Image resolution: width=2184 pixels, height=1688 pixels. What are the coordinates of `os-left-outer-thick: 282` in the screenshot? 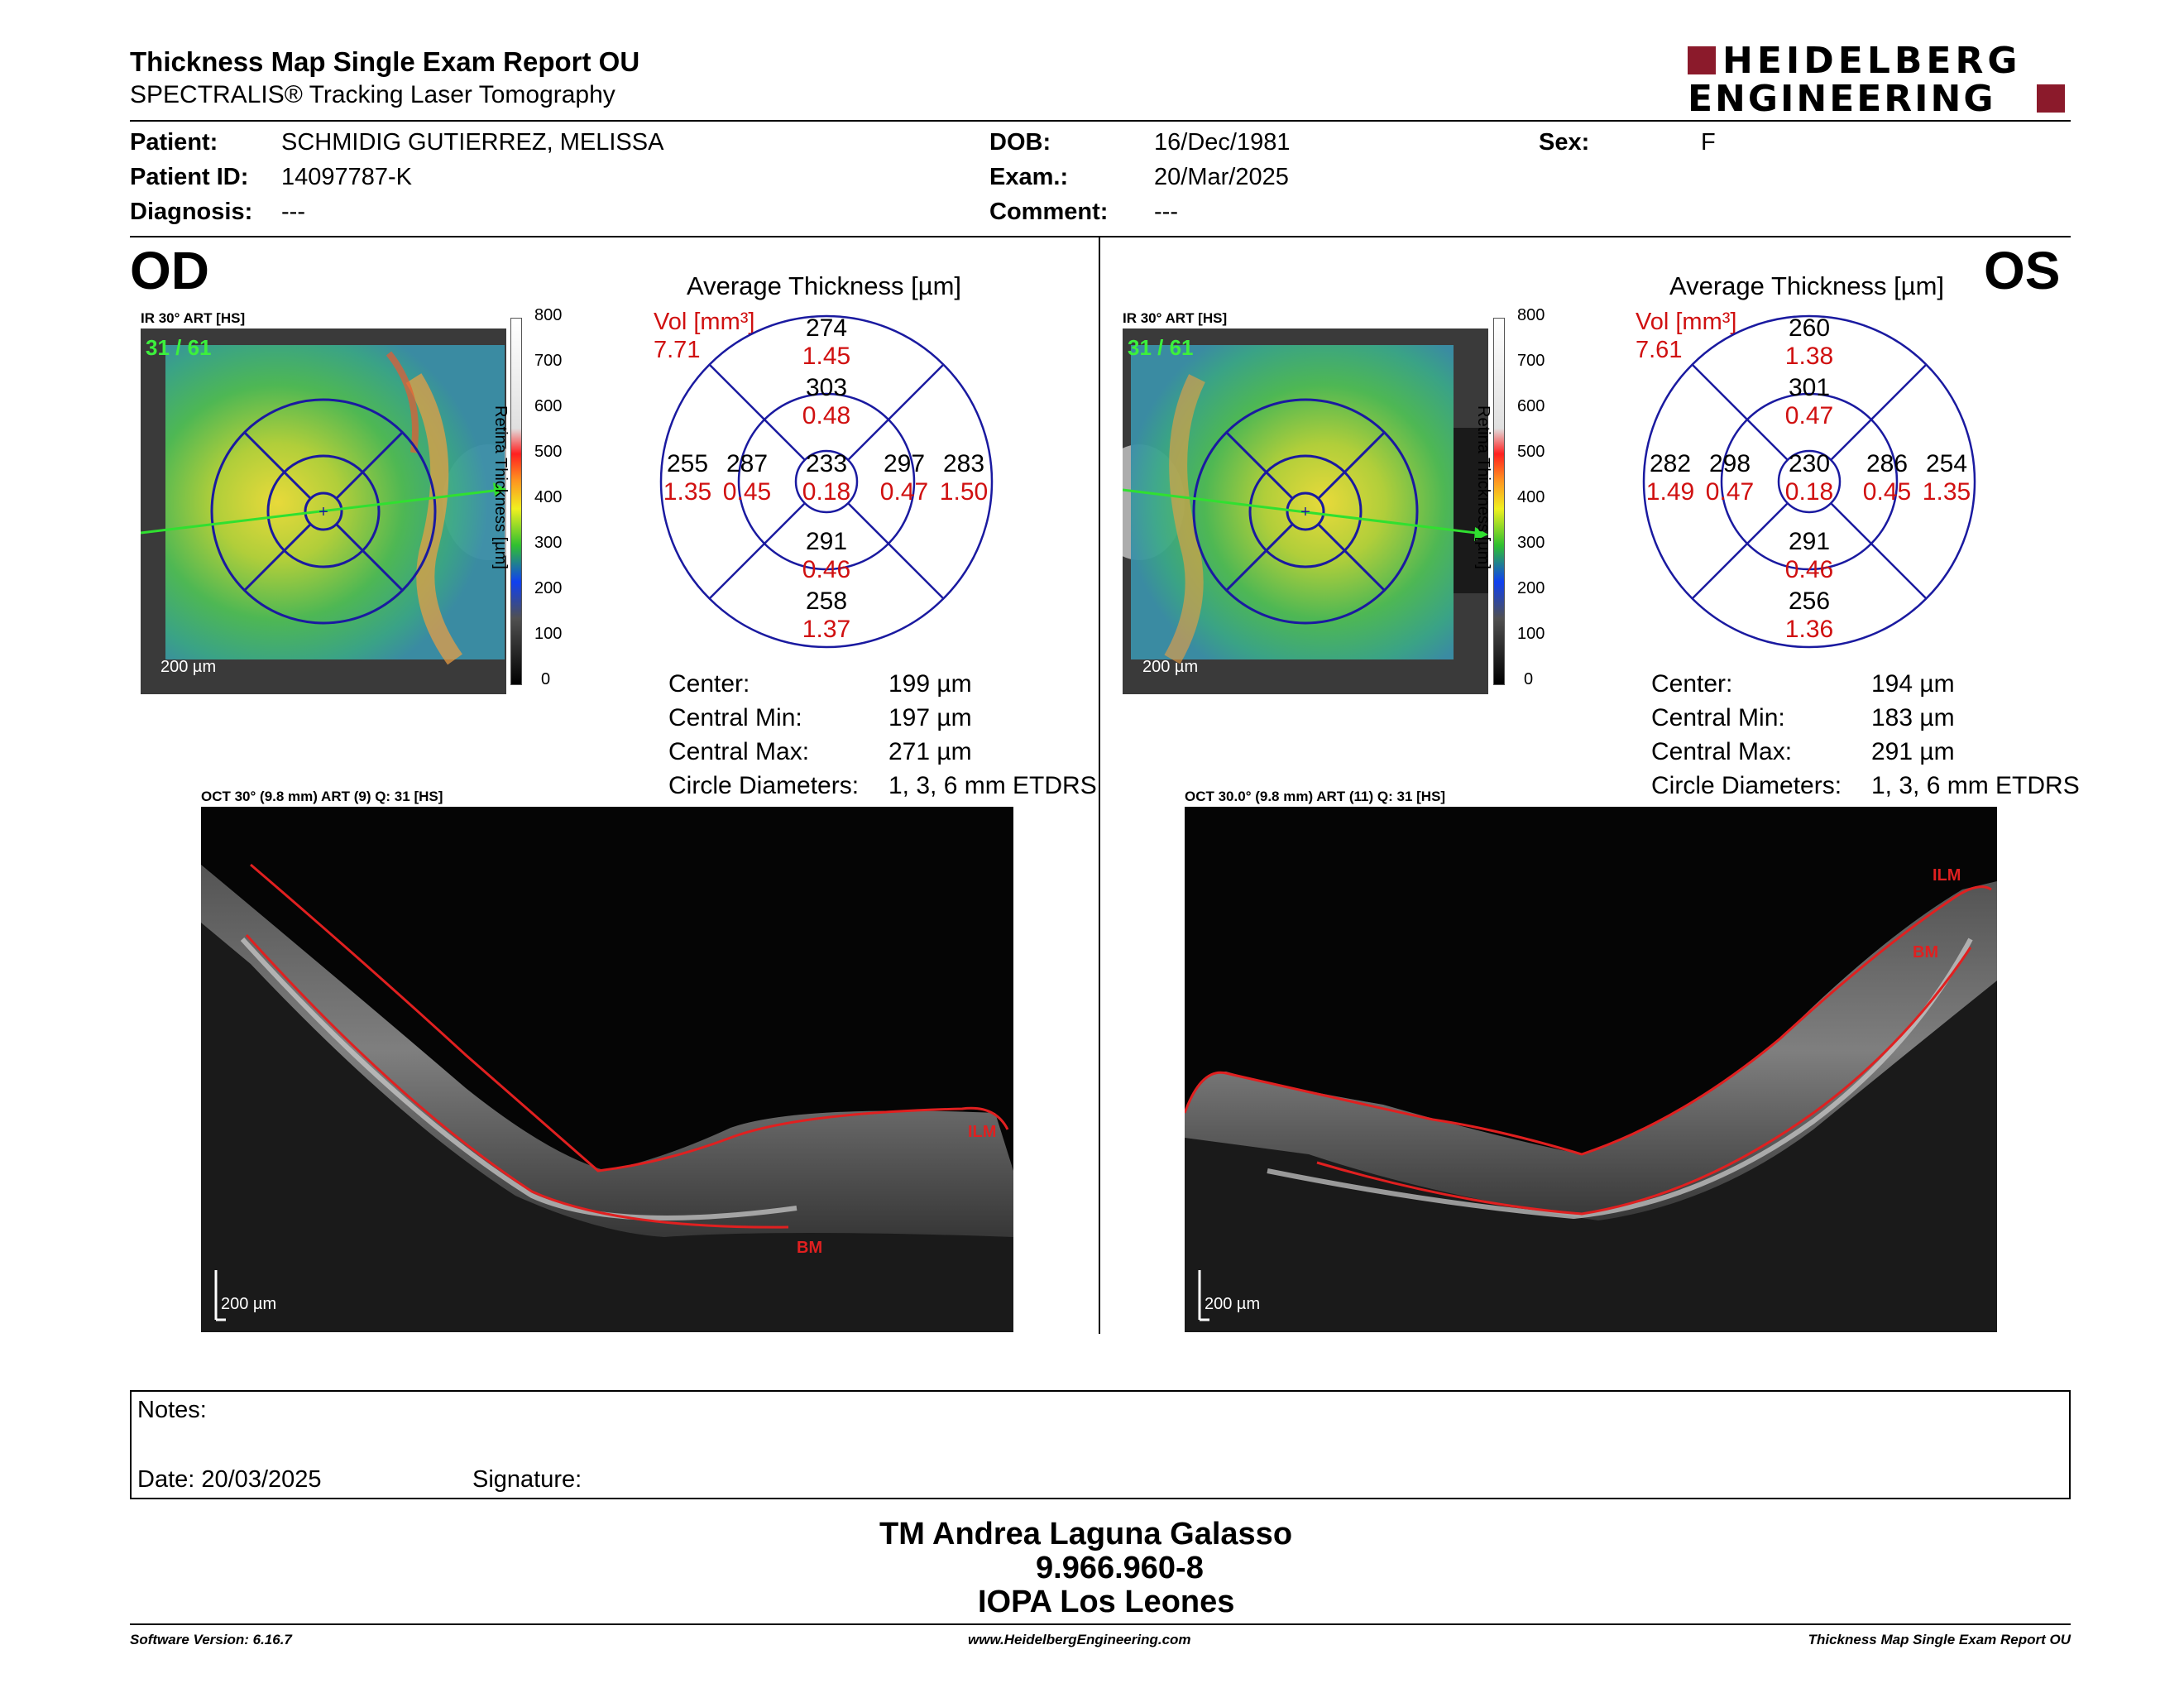 It's located at (1670, 463).